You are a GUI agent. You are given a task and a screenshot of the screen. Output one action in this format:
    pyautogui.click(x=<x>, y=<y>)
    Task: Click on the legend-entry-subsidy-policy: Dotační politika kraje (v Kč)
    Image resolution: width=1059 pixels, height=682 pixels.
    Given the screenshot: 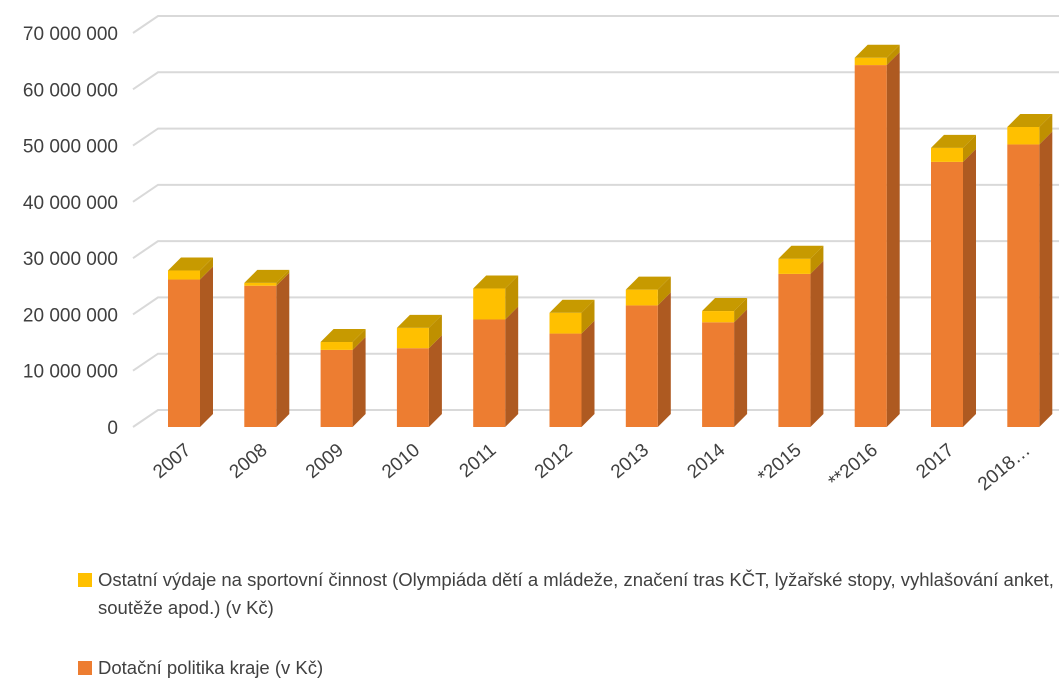 What is the action you would take?
    pyautogui.click(x=568, y=668)
    